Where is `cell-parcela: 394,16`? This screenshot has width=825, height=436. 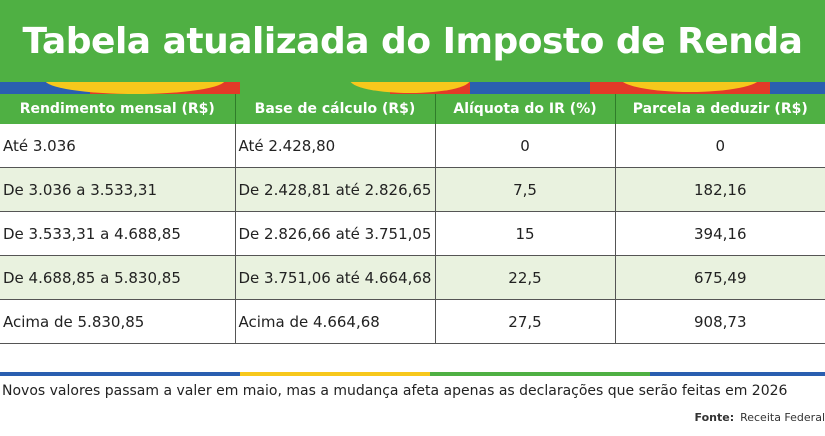
cell-parcela: 394,16 is located at coordinates (720, 233).